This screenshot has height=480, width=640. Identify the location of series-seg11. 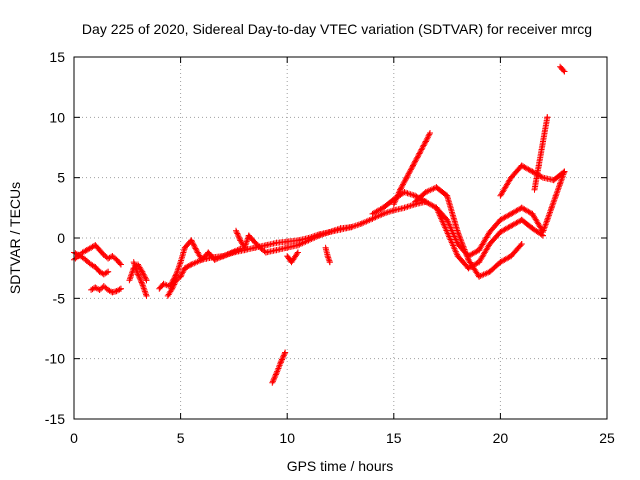
(327, 255).